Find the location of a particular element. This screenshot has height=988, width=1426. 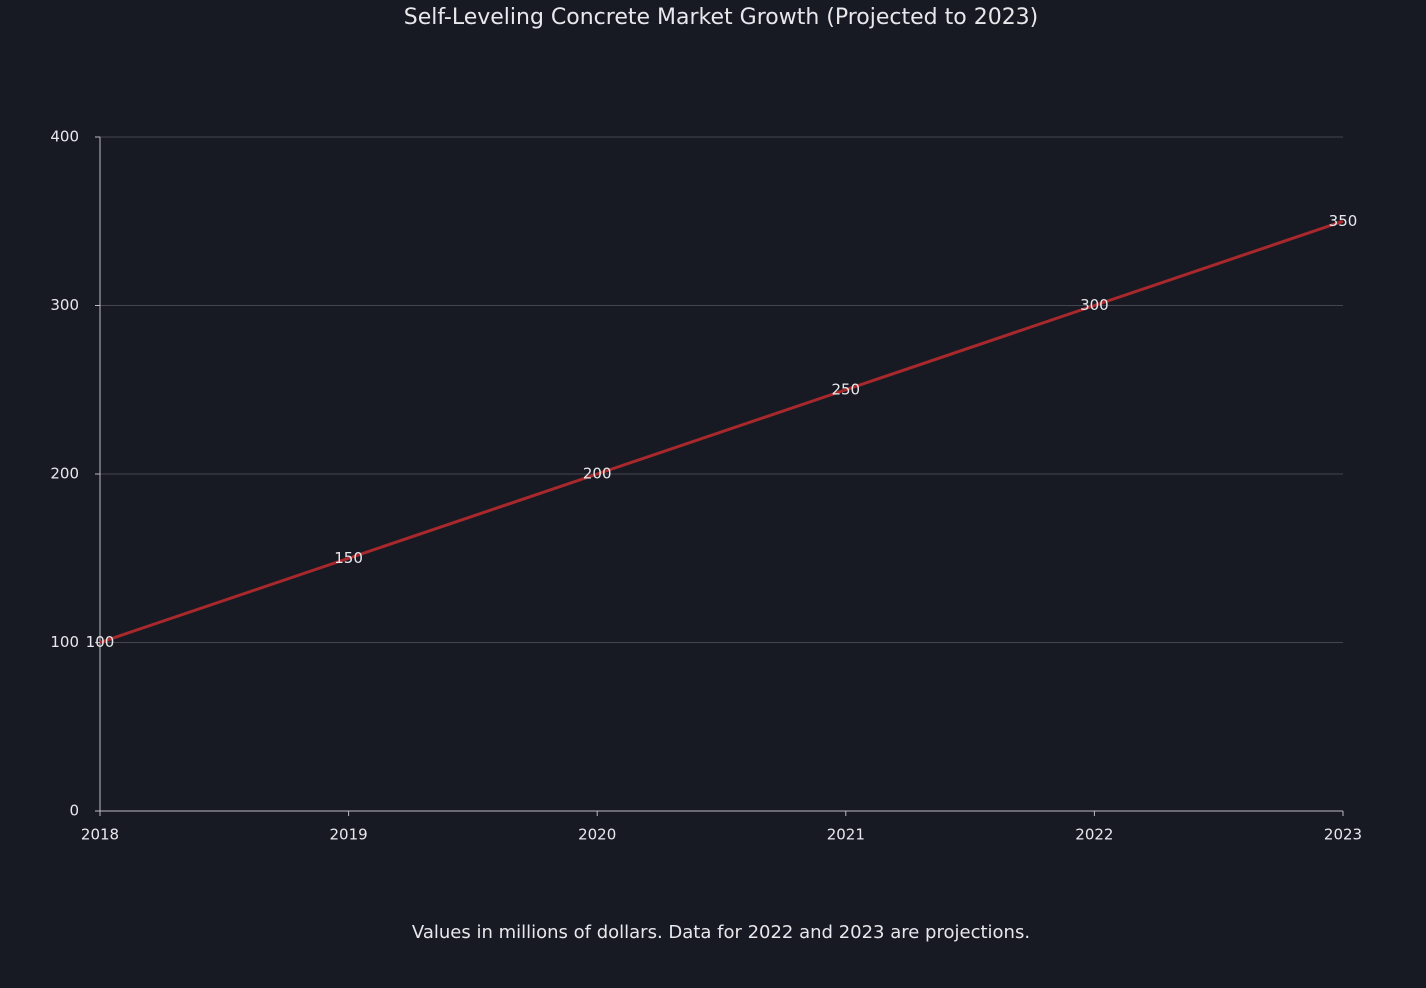

x-tick-label: 2021 is located at coordinates (846, 835).